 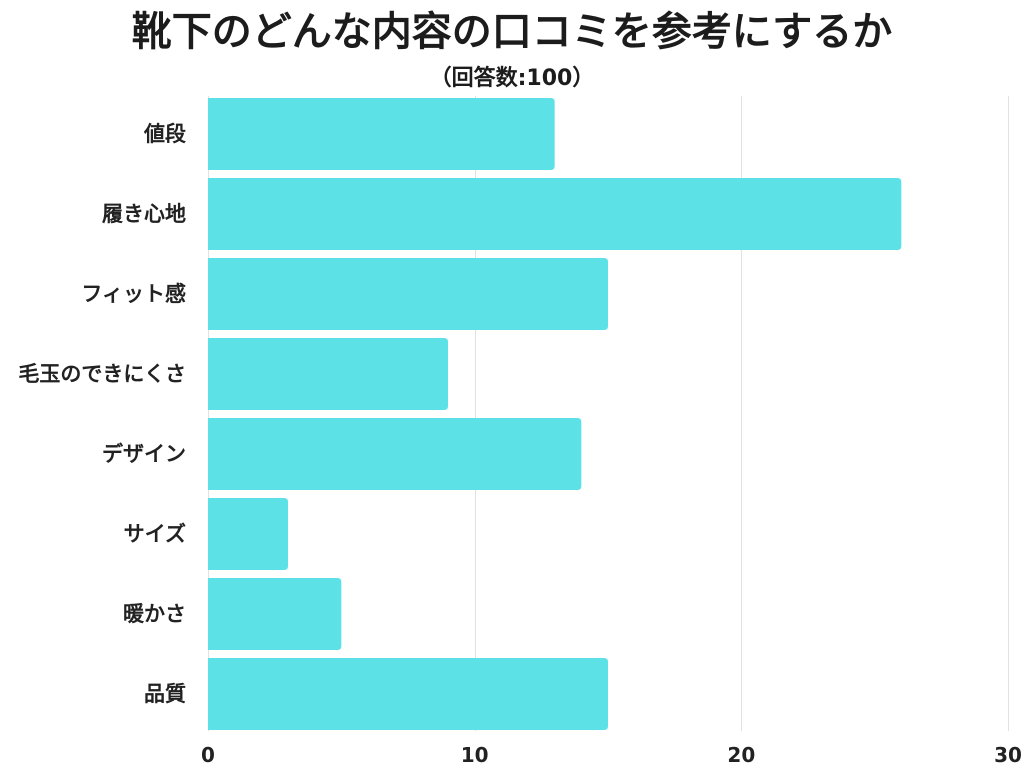 I want to click on category-label: デザイン, so click(x=144, y=454).